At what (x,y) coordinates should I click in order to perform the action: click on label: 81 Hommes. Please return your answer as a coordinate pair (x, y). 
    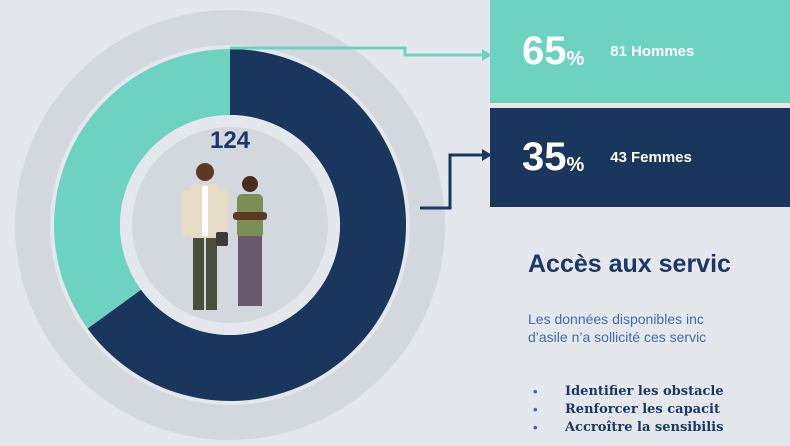
    Looking at the image, I should click on (652, 51).